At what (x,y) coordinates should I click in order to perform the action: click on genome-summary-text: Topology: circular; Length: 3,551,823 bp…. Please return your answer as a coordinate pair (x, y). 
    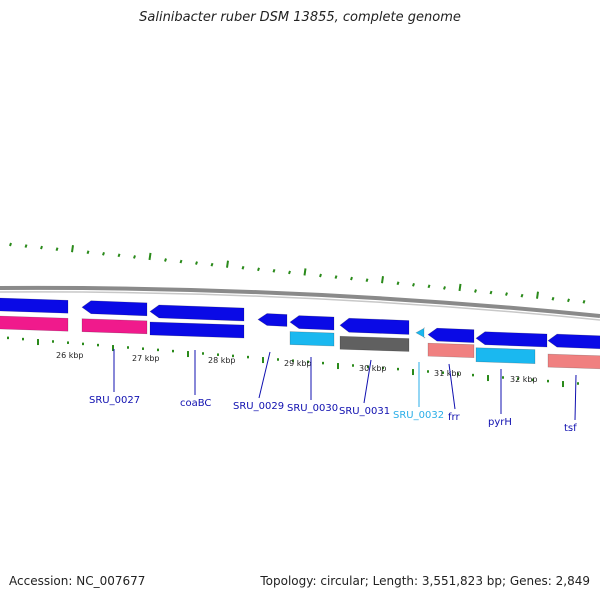
    Looking at the image, I should click on (425, 581).